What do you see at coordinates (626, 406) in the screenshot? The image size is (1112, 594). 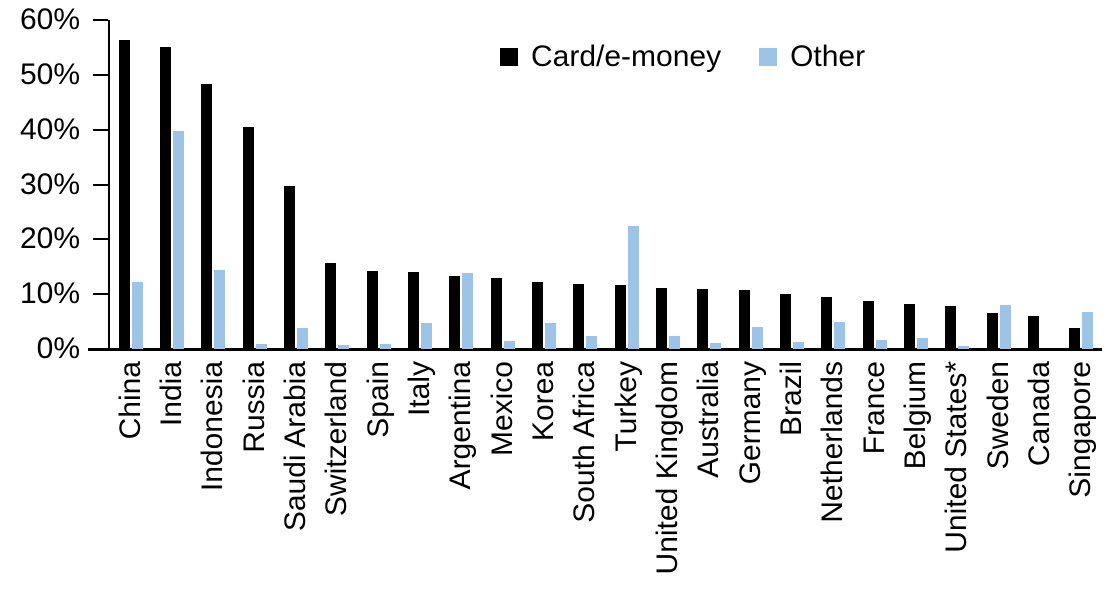 I see `x-axis-label-turkey: Turkey` at bounding box center [626, 406].